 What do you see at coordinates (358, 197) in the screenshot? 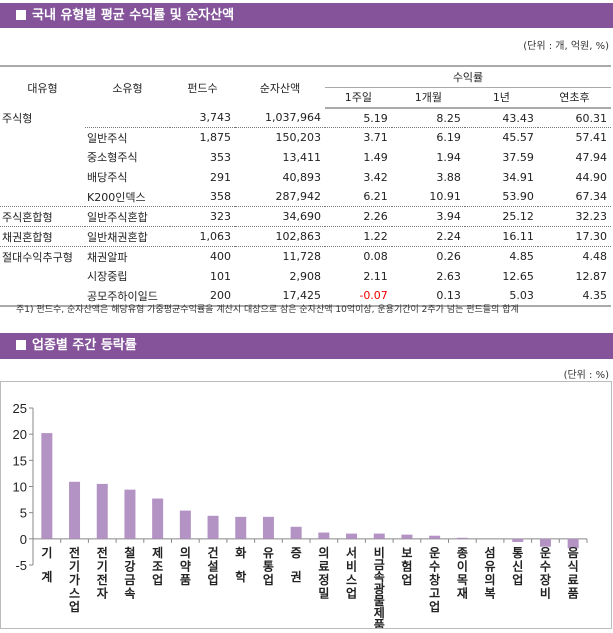
I see `table-cell: 6.21` at bounding box center [358, 197].